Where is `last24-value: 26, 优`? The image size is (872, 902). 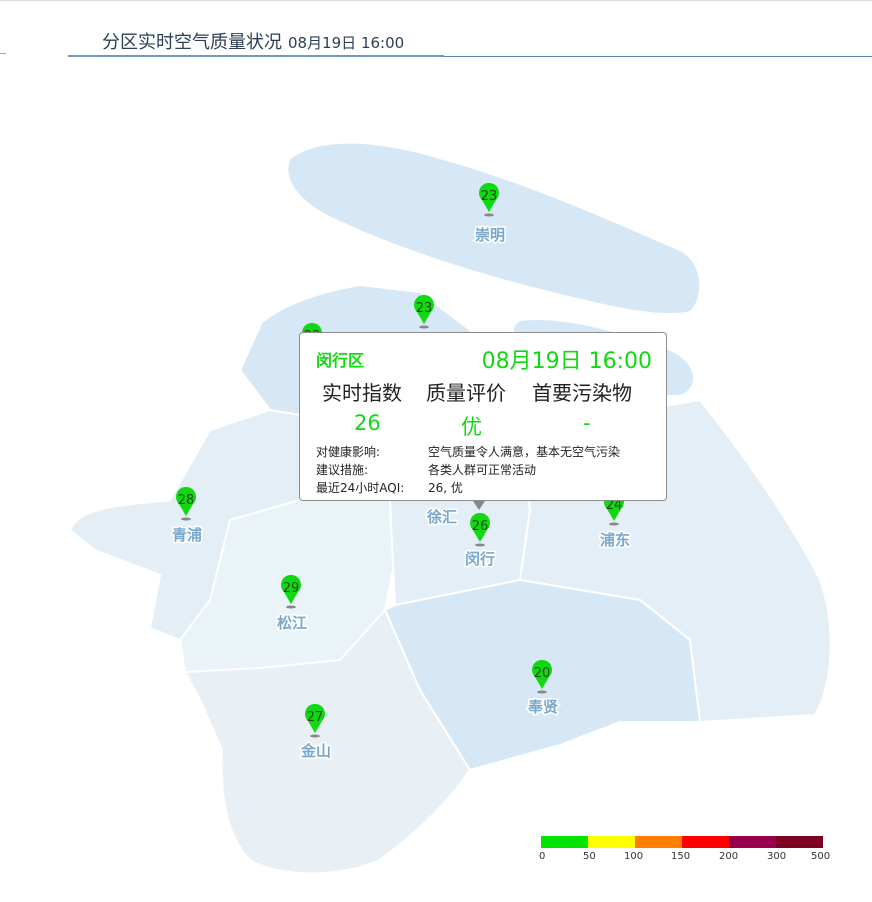
last24-value: 26, 优 is located at coordinates (445, 488).